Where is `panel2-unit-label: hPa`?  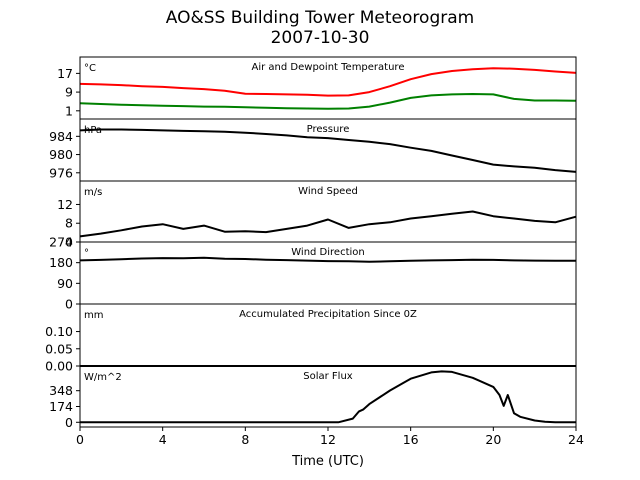 panel2-unit-label: hPa is located at coordinates (93, 130).